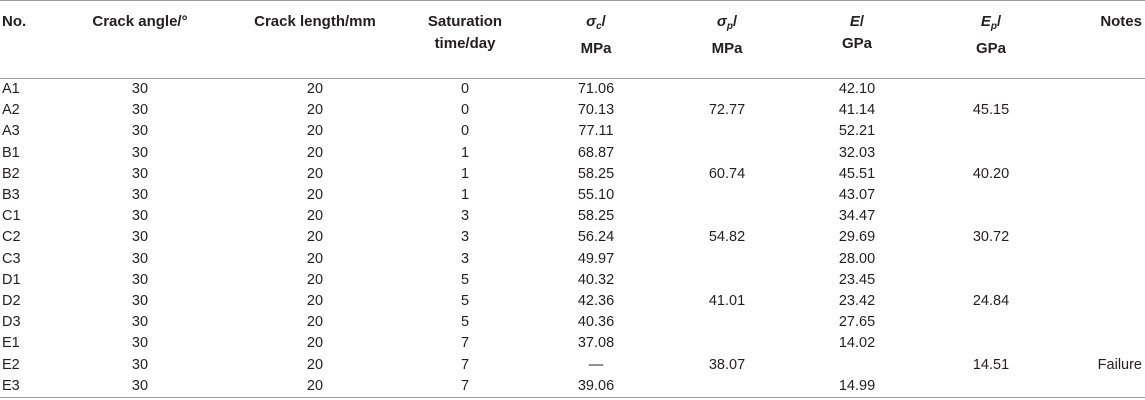 This screenshot has height=400, width=1145. What do you see at coordinates (572, 259) in the screenshot?
I see `table-row: C3 30 20 3 49.97 28.00` at bounding box center [572, 259].